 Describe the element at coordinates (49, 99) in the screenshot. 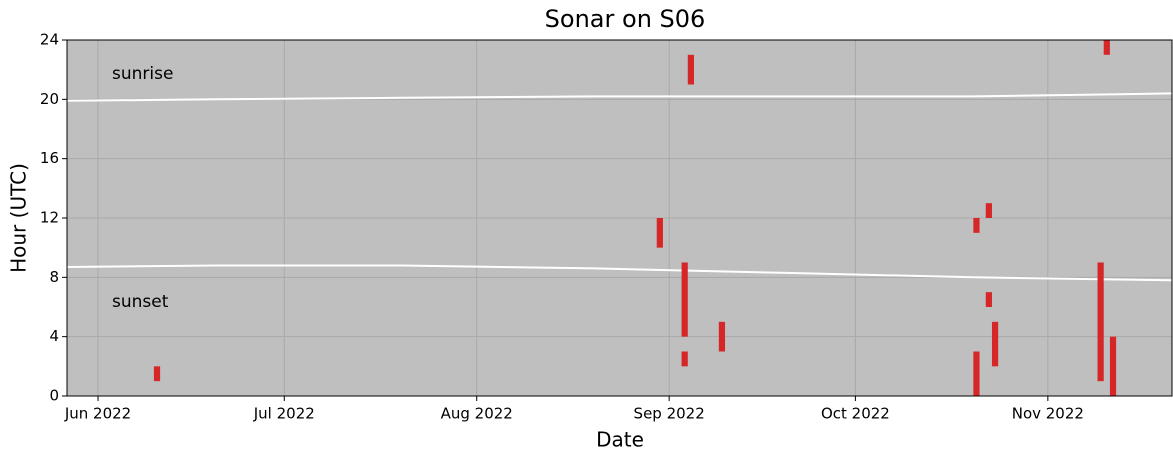

I see `y-tick-label: 20` at that location.